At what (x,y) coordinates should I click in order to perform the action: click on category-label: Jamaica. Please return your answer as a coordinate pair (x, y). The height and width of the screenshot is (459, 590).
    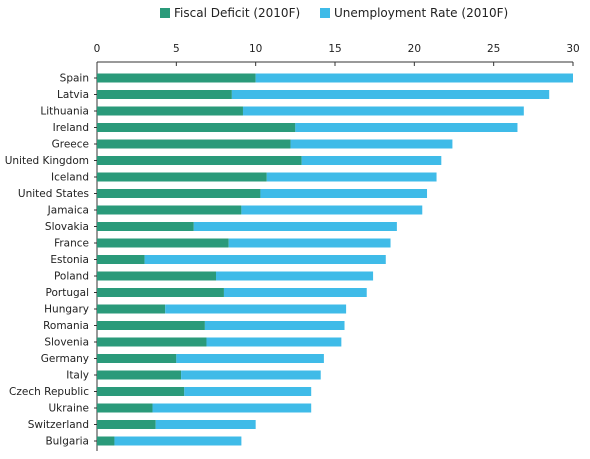
    Looking at the image, I should click on (68, 211).